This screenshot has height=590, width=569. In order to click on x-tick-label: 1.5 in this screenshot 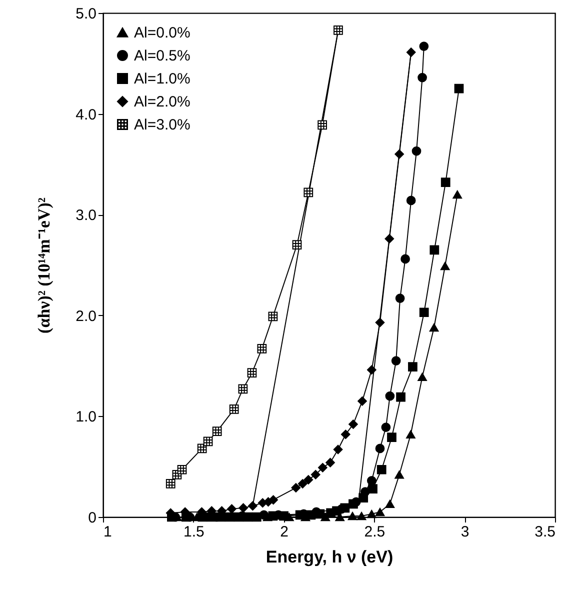, I will do `click(193, 532)`.